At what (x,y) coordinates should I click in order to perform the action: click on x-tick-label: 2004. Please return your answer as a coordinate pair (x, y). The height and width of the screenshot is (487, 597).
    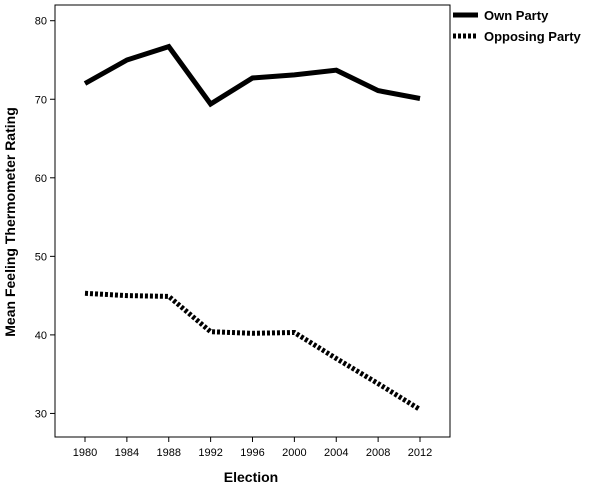
    Looking at the image, I should click on (336, 453).